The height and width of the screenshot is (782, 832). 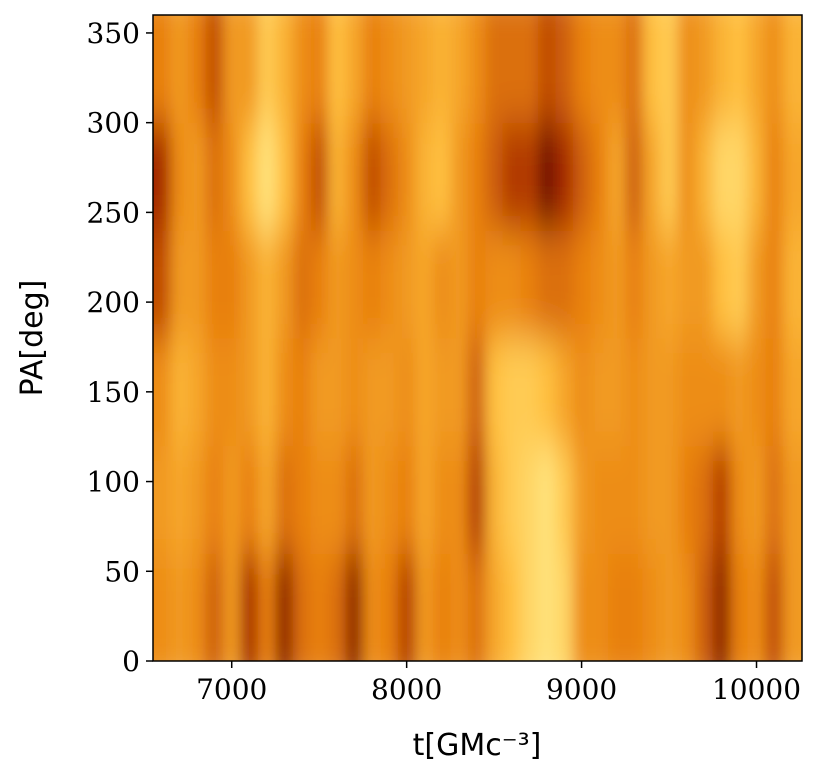 What do you see at coordinates (113, 123) in the screenshot?
I see `y-tick-label: 300` at bounding box center [113, 123].